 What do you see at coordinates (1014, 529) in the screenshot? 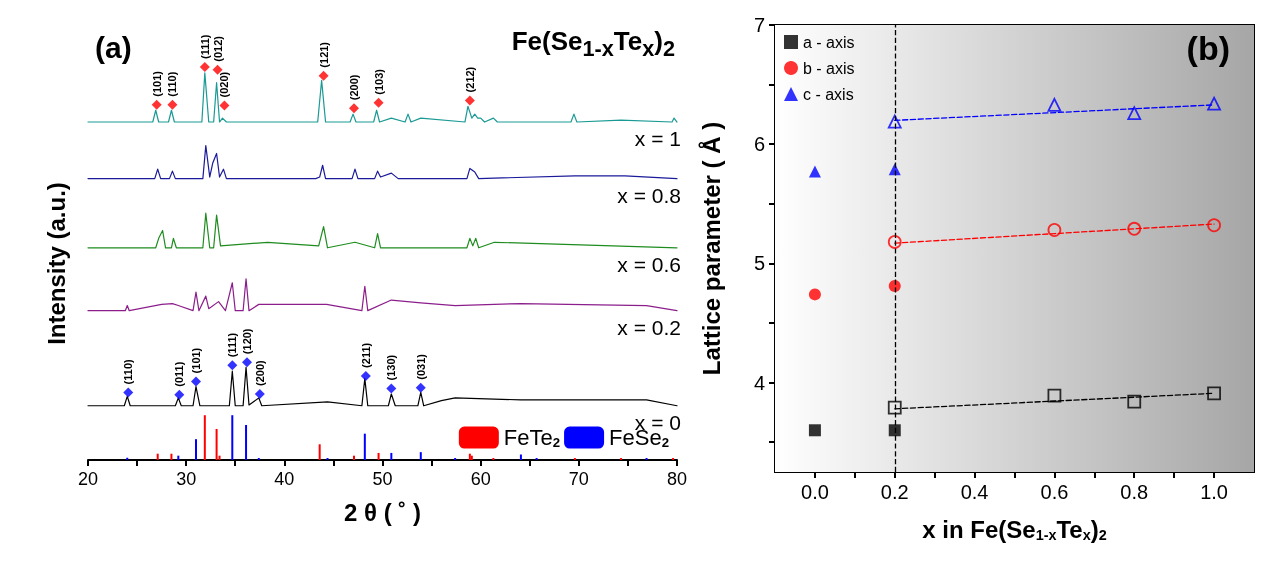
I see `x-axis-title: x in Fe(Se1-xTex)2` at bounding box center [1014, 529].